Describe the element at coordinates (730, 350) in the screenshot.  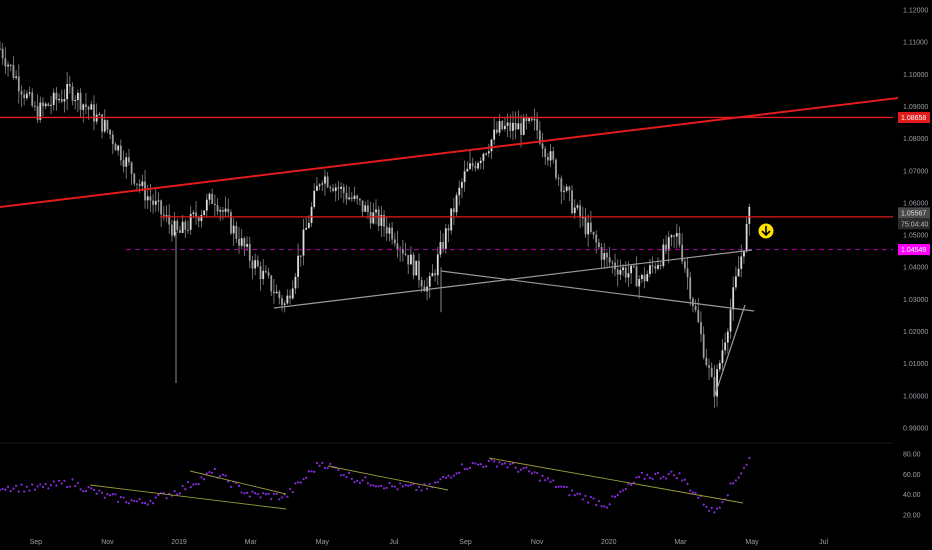
I see `recovery-trendline` at that location.